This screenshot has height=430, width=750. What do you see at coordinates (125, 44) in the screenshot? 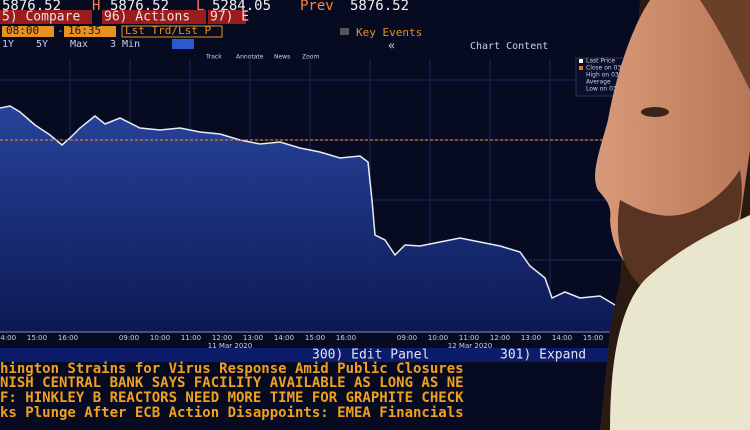
I see `range: 3 Min` at bounding box center [125, 44].